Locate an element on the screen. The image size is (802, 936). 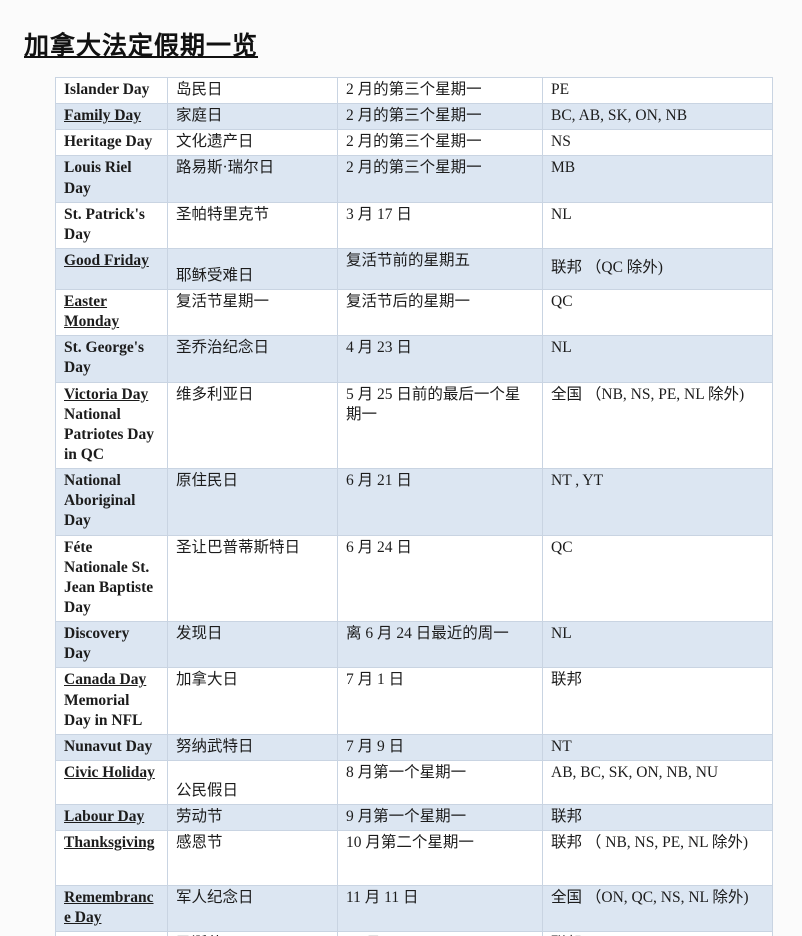
holiday-name-zh-cell: 岛民日 is located at coordinates (252, 90).